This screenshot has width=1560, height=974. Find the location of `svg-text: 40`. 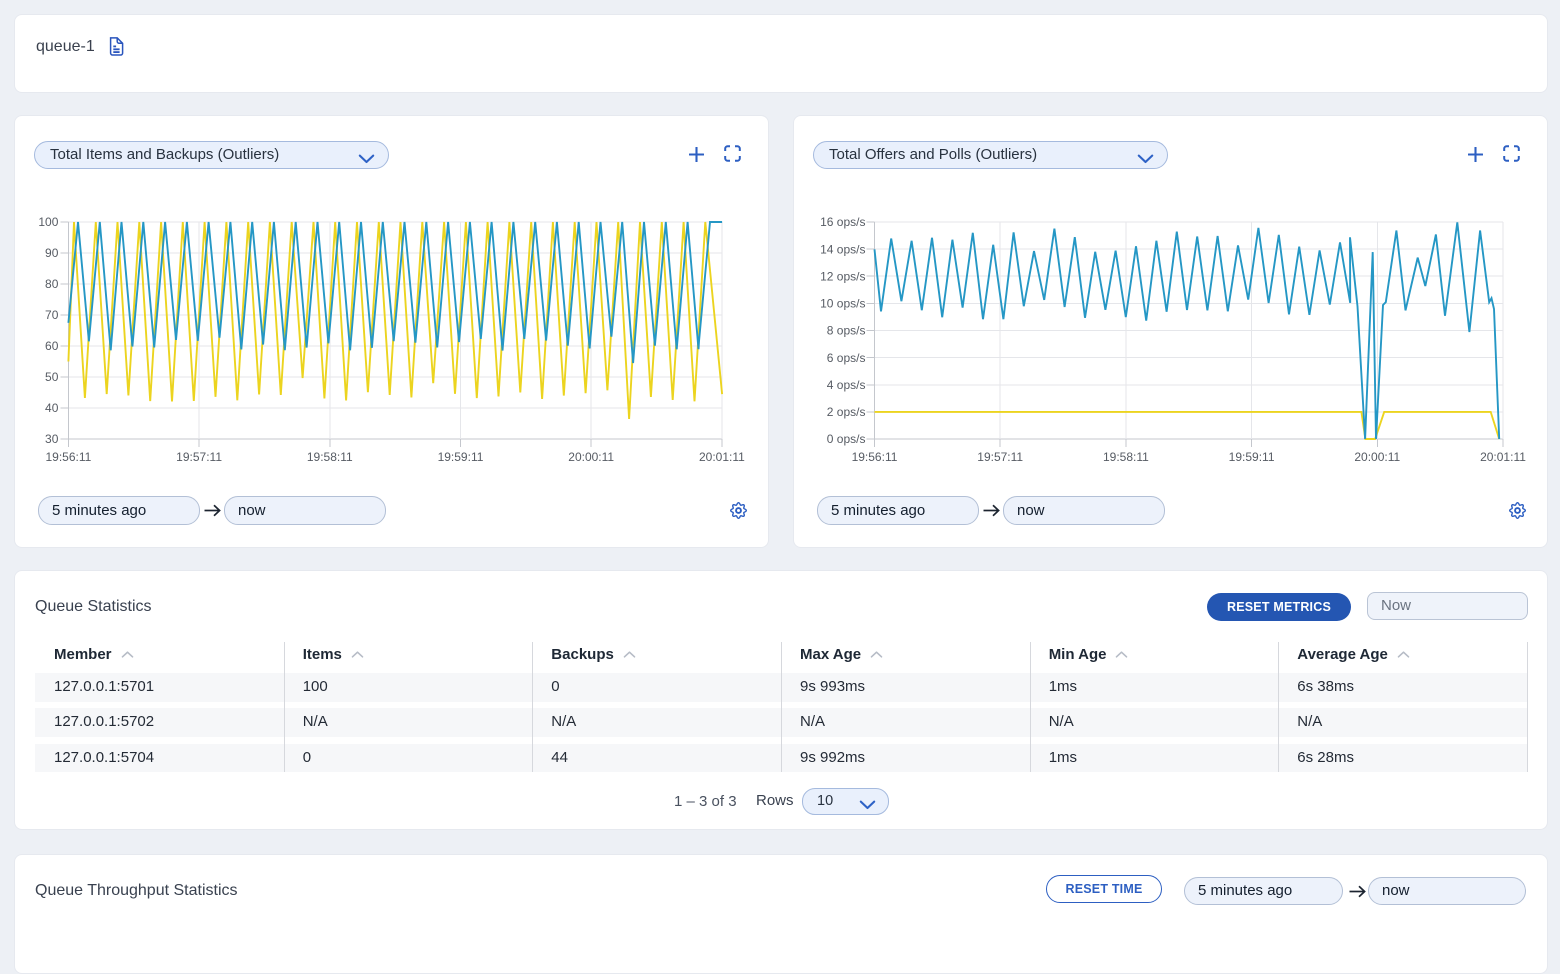

svg-text: 40 is located at coordinates (52, 408).